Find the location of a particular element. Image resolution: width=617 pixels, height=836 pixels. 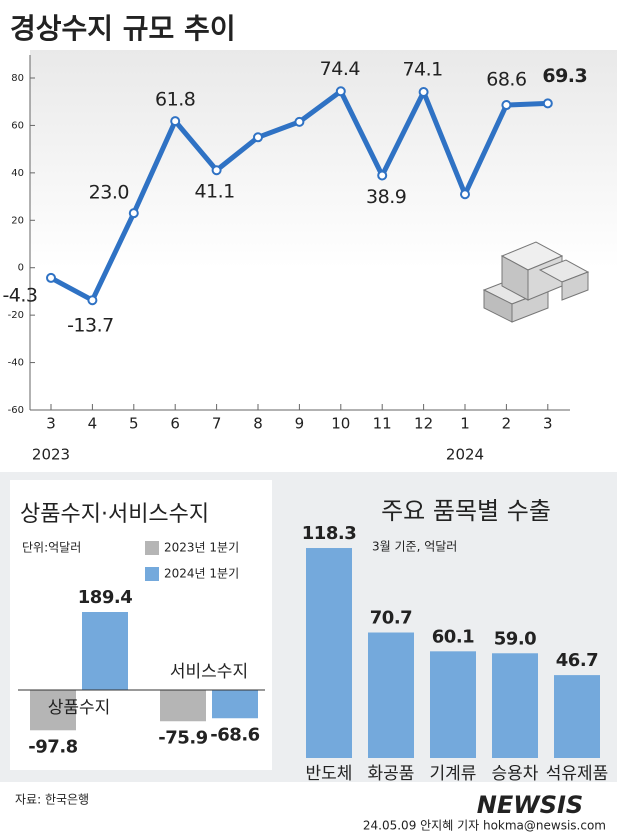

year-label: 2023 is located at coordinates (51, 455).